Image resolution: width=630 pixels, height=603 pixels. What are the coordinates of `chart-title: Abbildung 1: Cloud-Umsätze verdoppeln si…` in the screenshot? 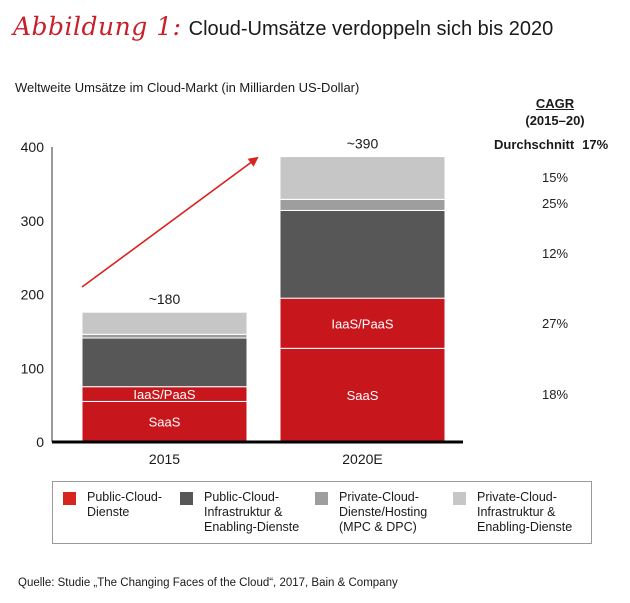 It's located at (283, 26).